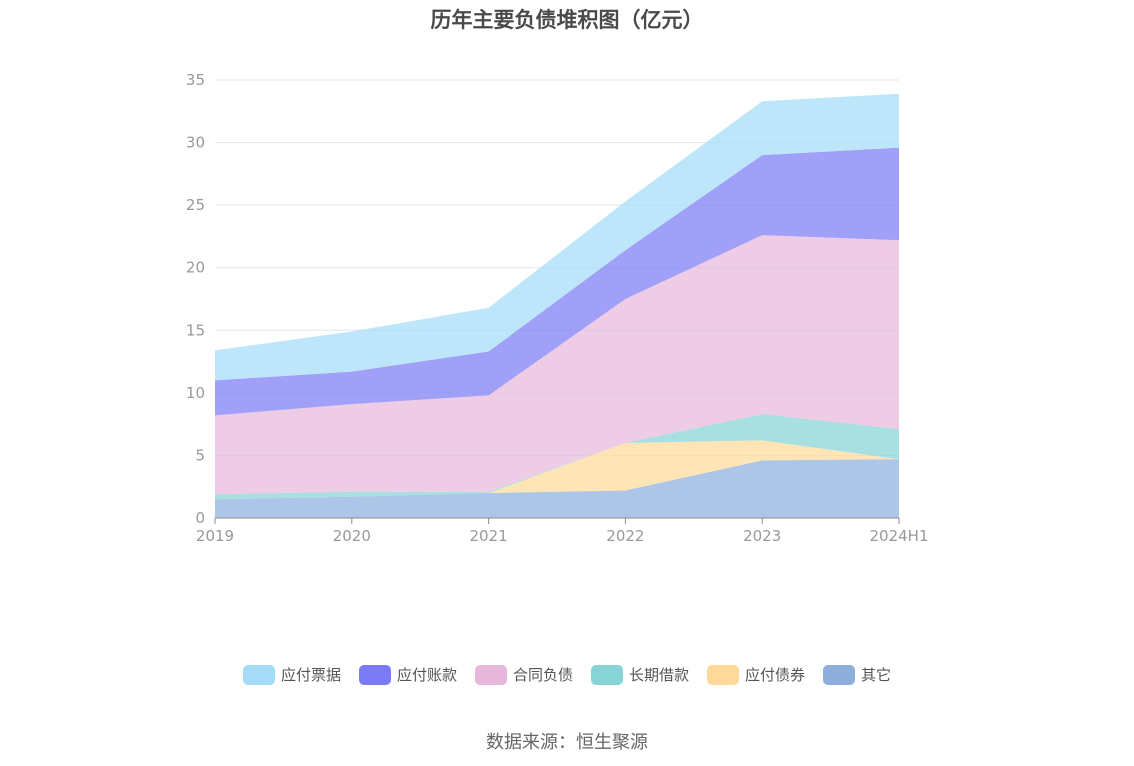 The image size is (1134, 766). Describe the element at coordinates (195, 205) in the screenshot. I see `y-tick-label: 25` at that location.